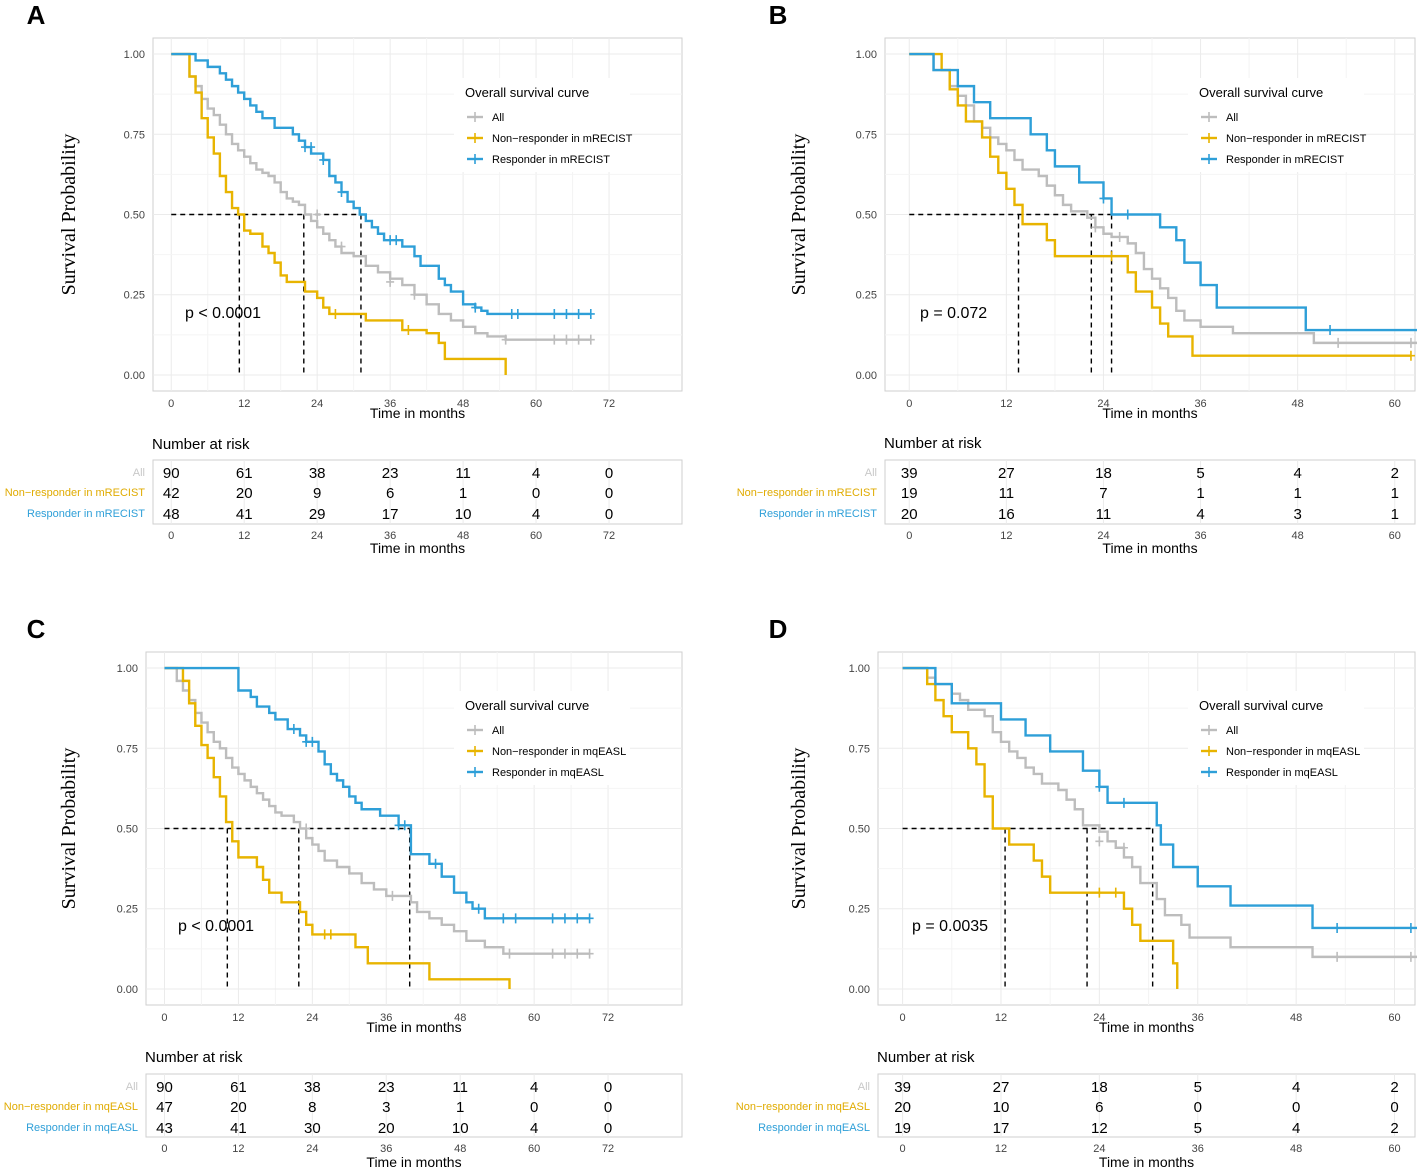  Describe the element at coordinates (238, 1107) in the screenshot. I see `risk-cell: 20` at that location.